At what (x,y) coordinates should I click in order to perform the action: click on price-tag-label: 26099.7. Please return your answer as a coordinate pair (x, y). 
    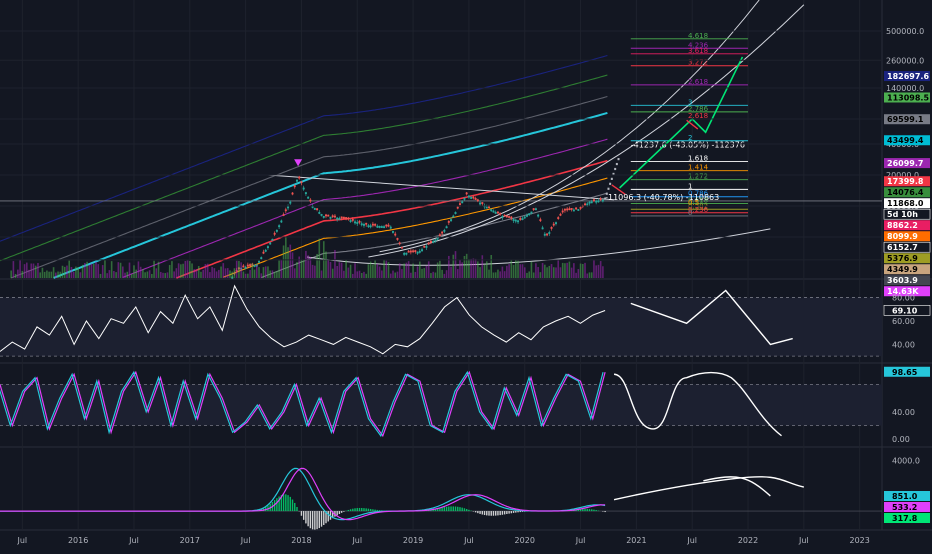
    Looking at the image, I should click on (905, 163).